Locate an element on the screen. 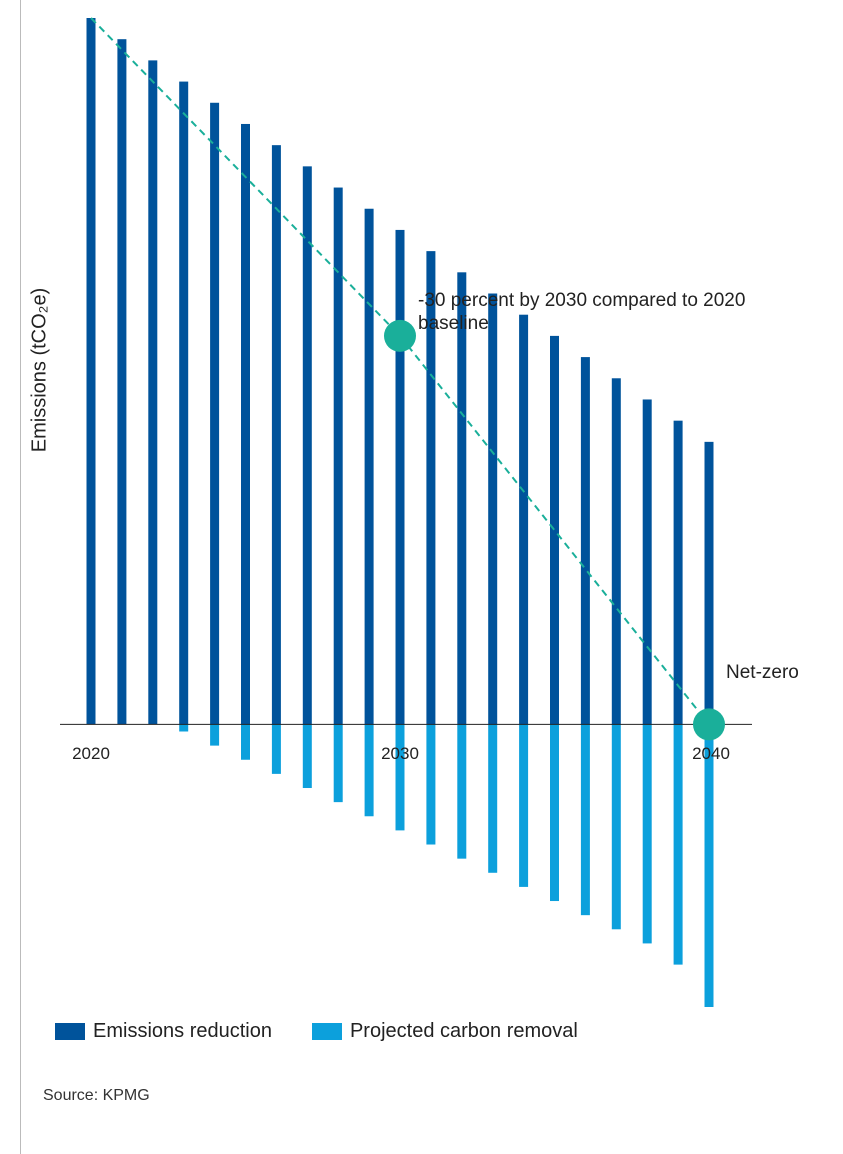 The height and width of the screenshot is (1154, 843). legend-item: Projected carbon removal is located at coordinates (444, 1031).